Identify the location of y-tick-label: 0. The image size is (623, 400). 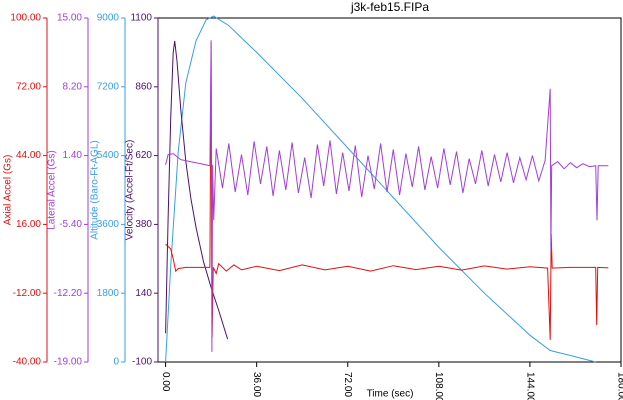
(116, 362).